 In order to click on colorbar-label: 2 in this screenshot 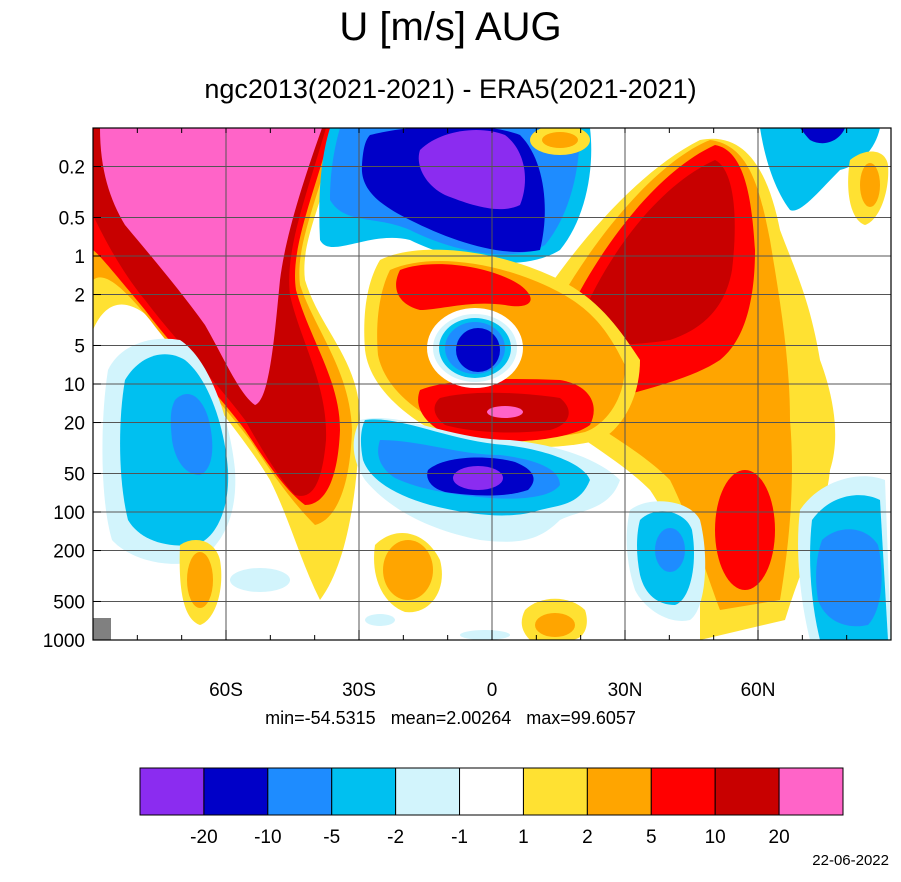, I will do `click(587, 837)`.